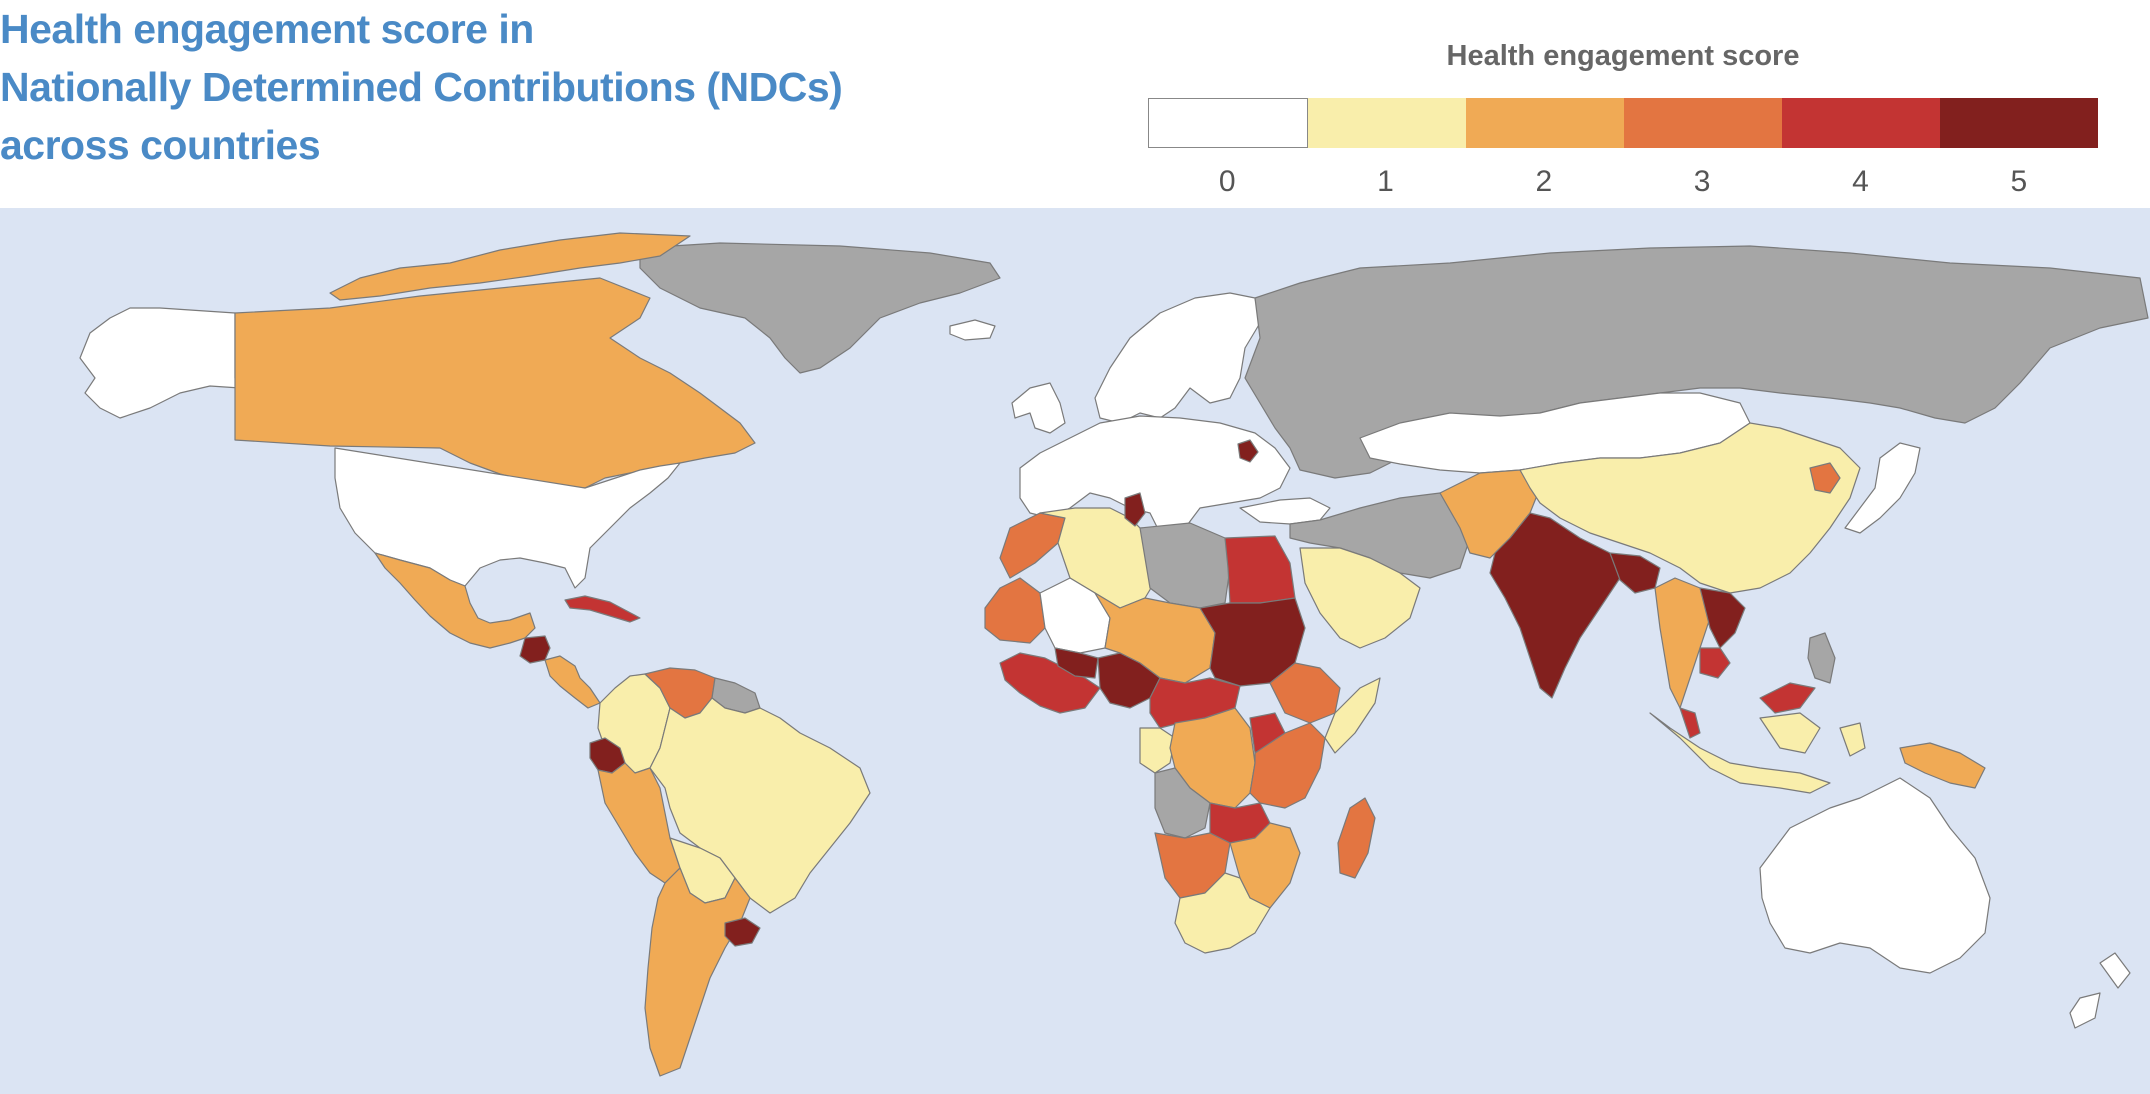 The height and width of the screenshot is (1094, 2150). Describe the element at coordinates (1682, 643) in the screenshot. I see `region-myanmar-thailand` at that location.